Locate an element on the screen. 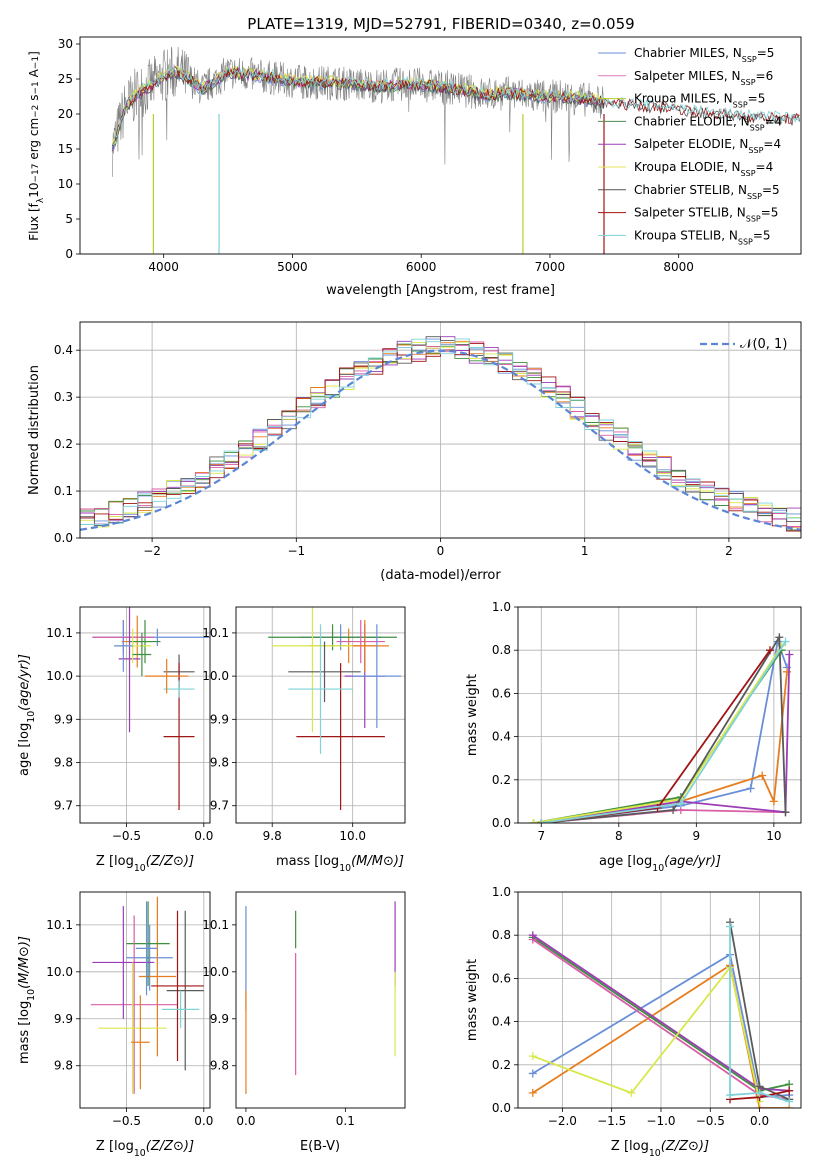  x-tick-label: 10 is located at coordinates (773, 836).